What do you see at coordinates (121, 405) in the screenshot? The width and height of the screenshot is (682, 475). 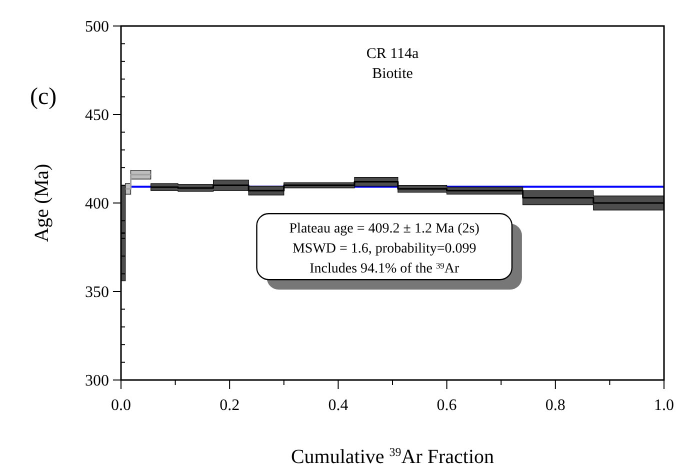 I see `x-tick-label: 0.0` at bounding box center [121, 405].